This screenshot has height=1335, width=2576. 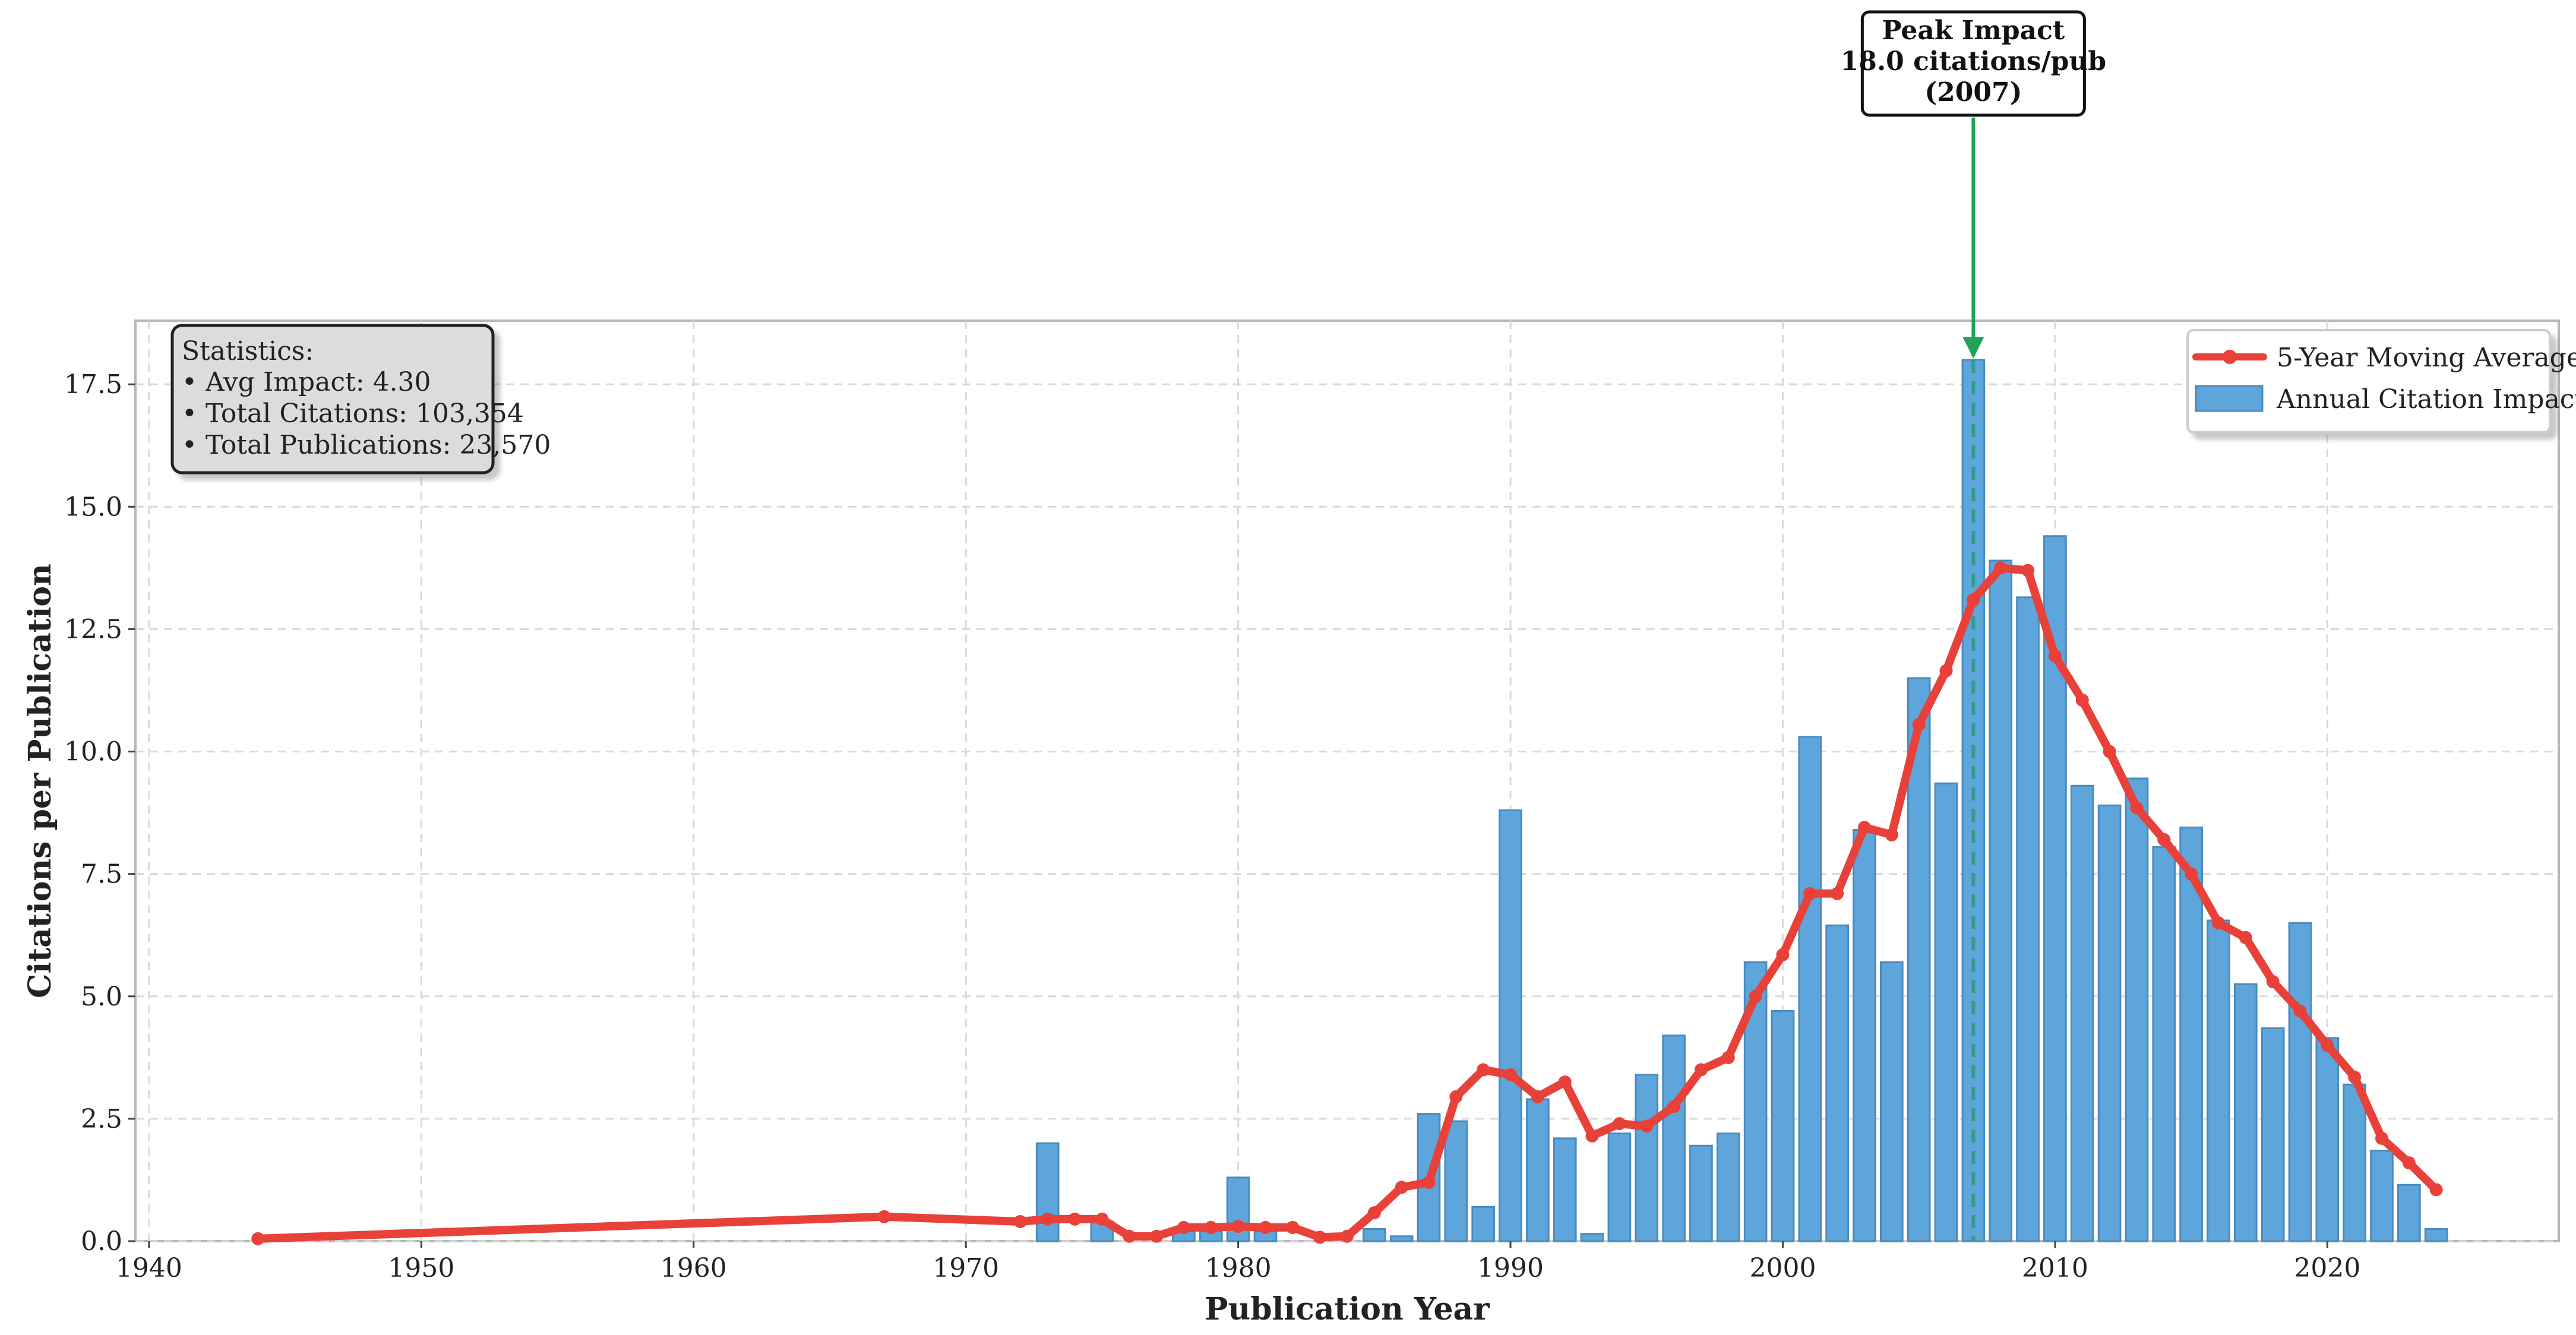 I want to click on ma-point-2005, so click(x=1919, y=725).